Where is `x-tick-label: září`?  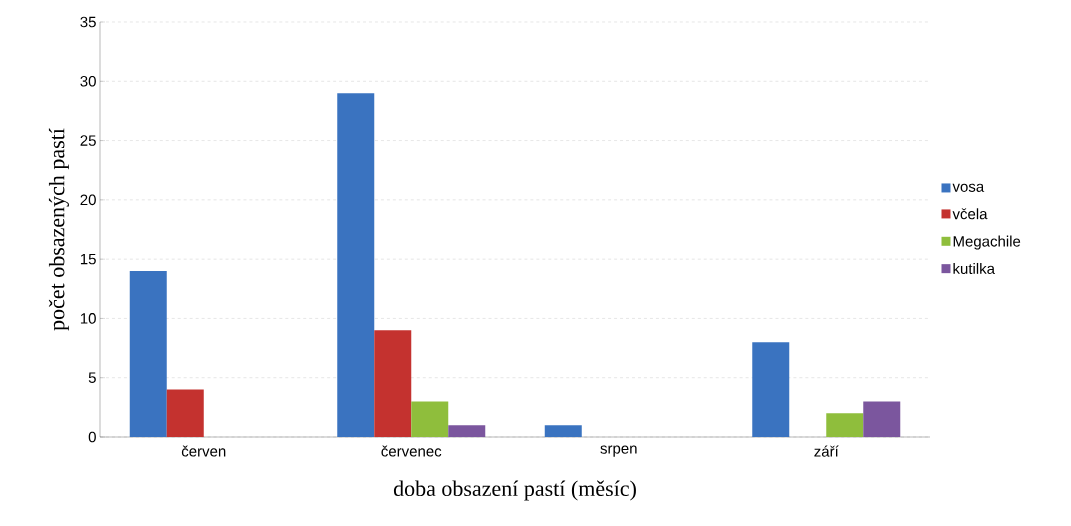 x-tick-label: září is located at coordinates (826, 451).